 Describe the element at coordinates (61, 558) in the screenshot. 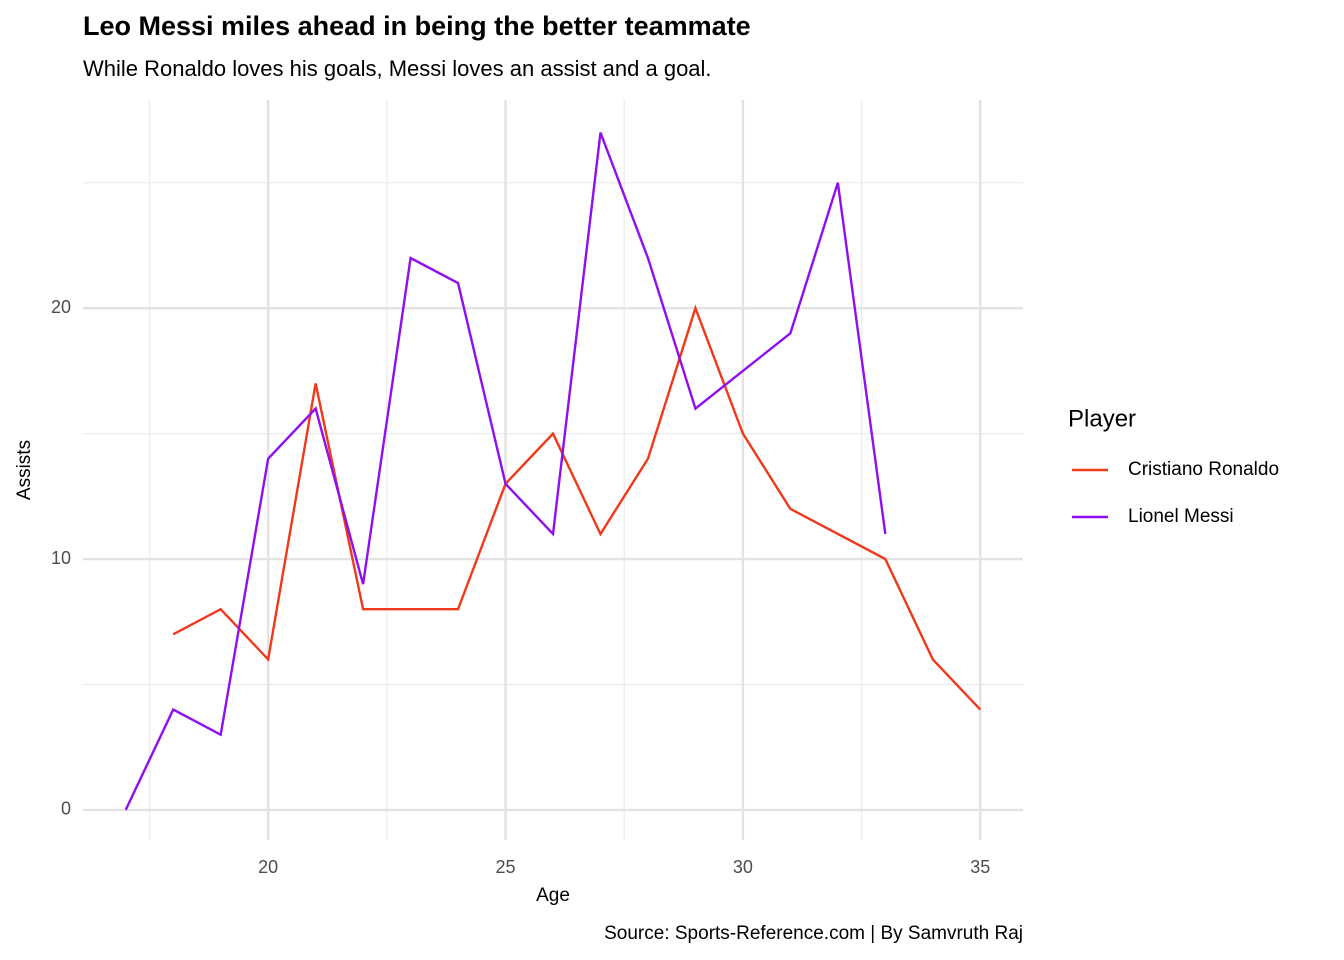

I see `y-tick-label: 10` at that location.